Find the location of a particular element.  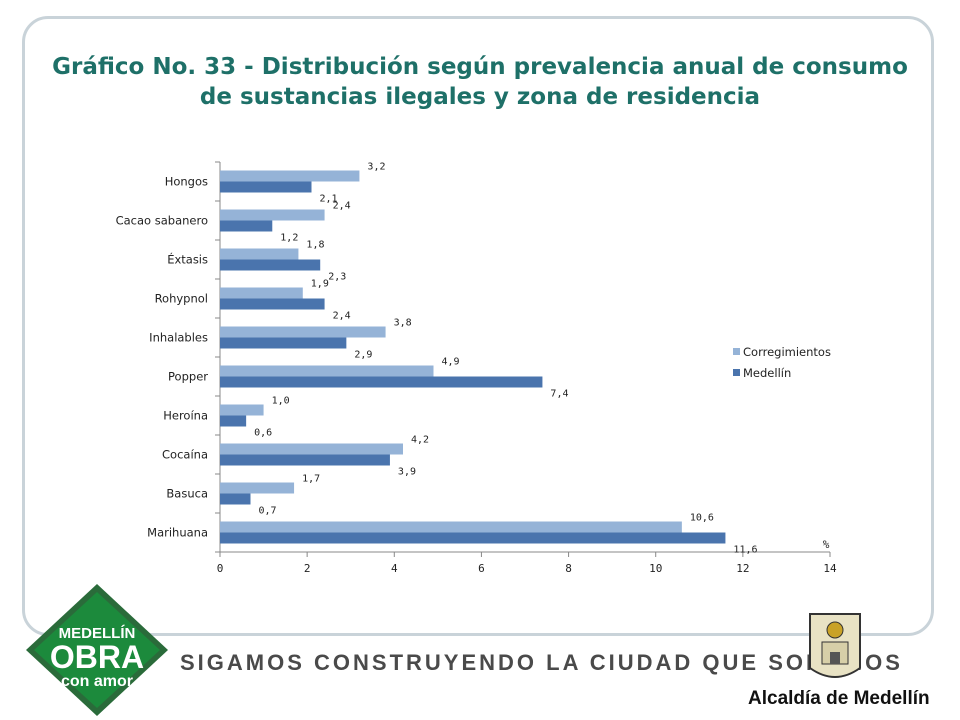

shield-door is located at coordinates (835, 658).